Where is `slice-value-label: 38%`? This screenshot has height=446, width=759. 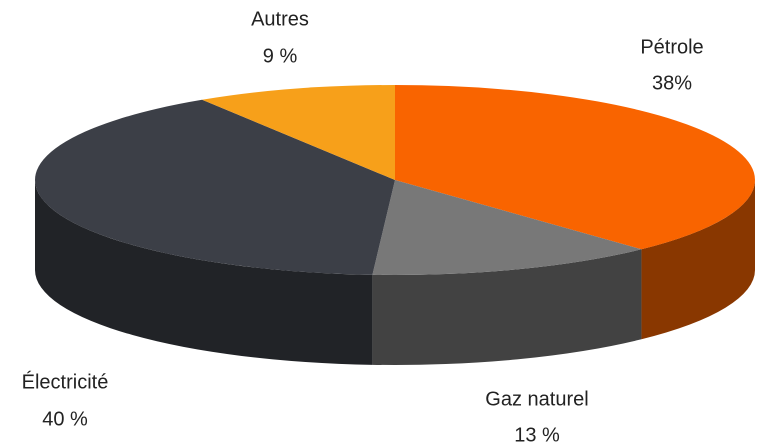 slice-value-label: 38% is located at coordinates (672, 83).